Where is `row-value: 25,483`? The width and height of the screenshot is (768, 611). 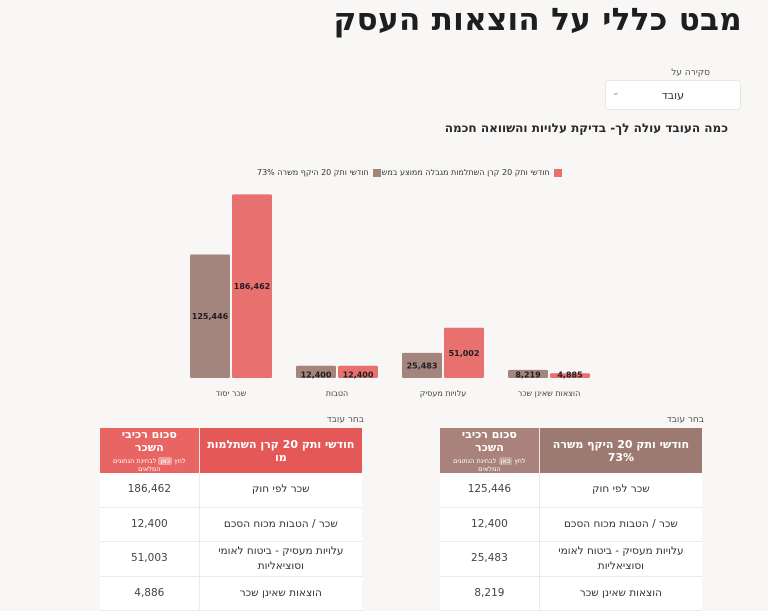
row-value: 25,483 is located at coordinates (490, 559).